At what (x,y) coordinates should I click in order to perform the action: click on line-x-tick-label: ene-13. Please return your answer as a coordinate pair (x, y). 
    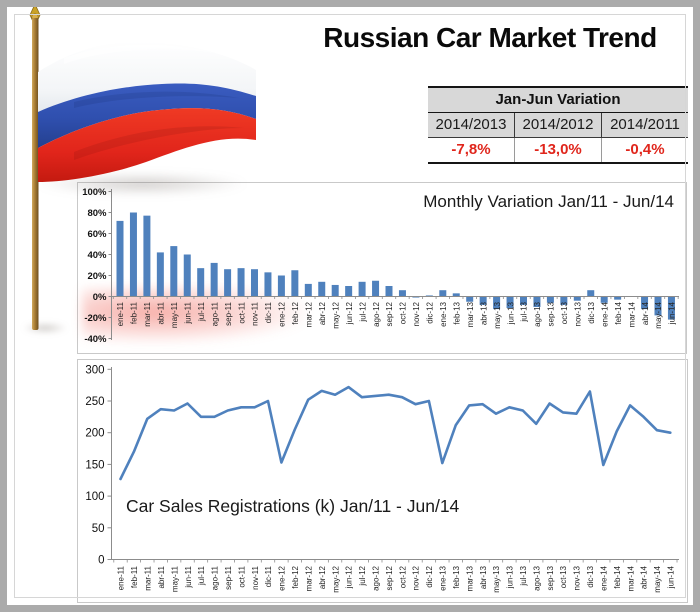
    Looking at the image, I should click on (443, 577).